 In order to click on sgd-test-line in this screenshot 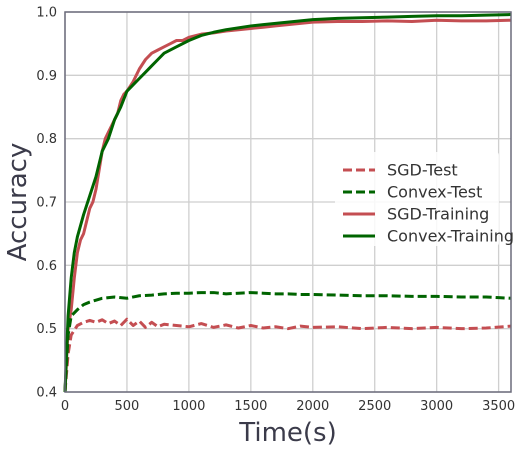, I will do `click(287, 355)`.